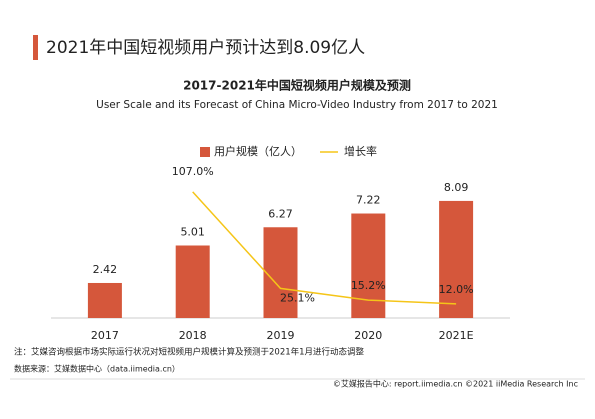 Image resolution: width=595 pixels, height=419 pixels. I want to click on bar-label: 8.09, so click(456, 187).